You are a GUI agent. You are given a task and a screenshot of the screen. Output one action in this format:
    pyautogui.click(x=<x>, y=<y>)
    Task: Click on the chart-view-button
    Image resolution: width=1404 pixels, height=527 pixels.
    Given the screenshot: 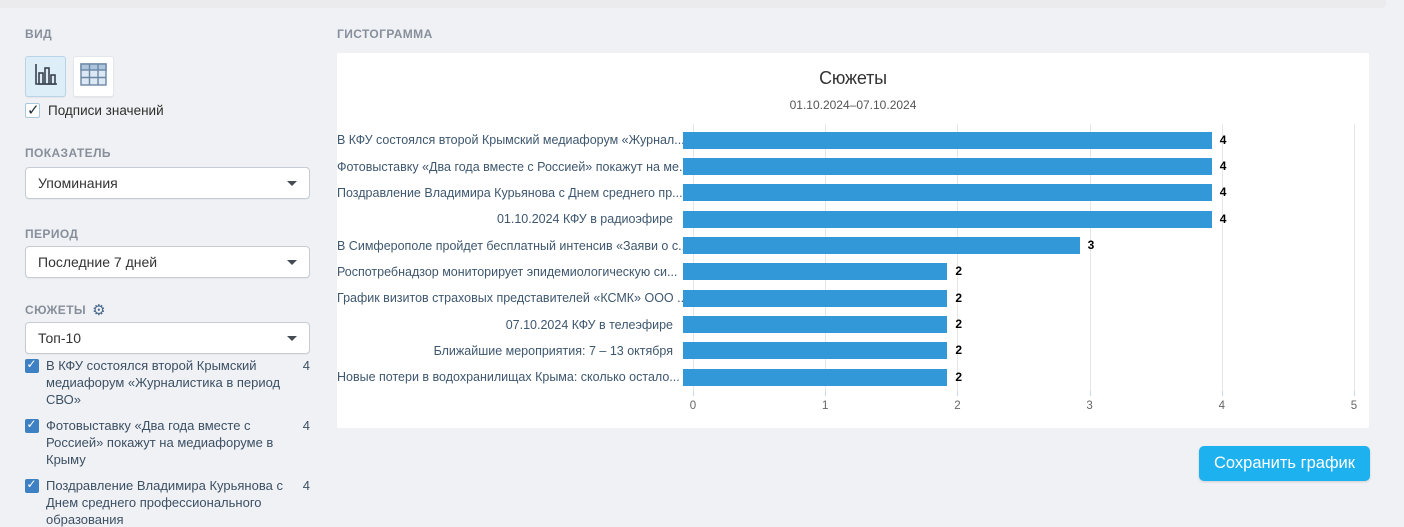 What is the action you would take?
    pyautogui.click(x=45, y=76)
    